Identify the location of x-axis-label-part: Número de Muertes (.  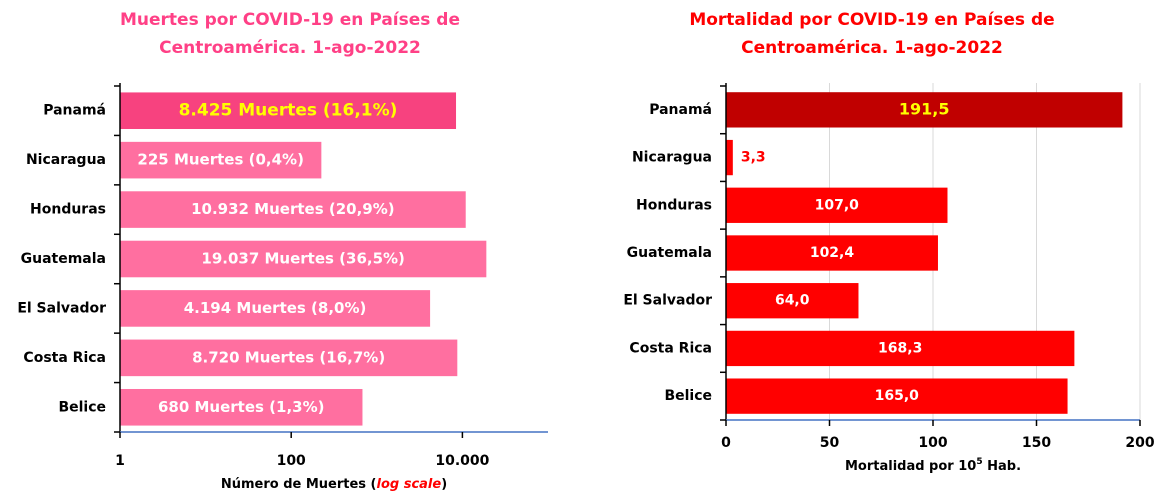
(299, 484).